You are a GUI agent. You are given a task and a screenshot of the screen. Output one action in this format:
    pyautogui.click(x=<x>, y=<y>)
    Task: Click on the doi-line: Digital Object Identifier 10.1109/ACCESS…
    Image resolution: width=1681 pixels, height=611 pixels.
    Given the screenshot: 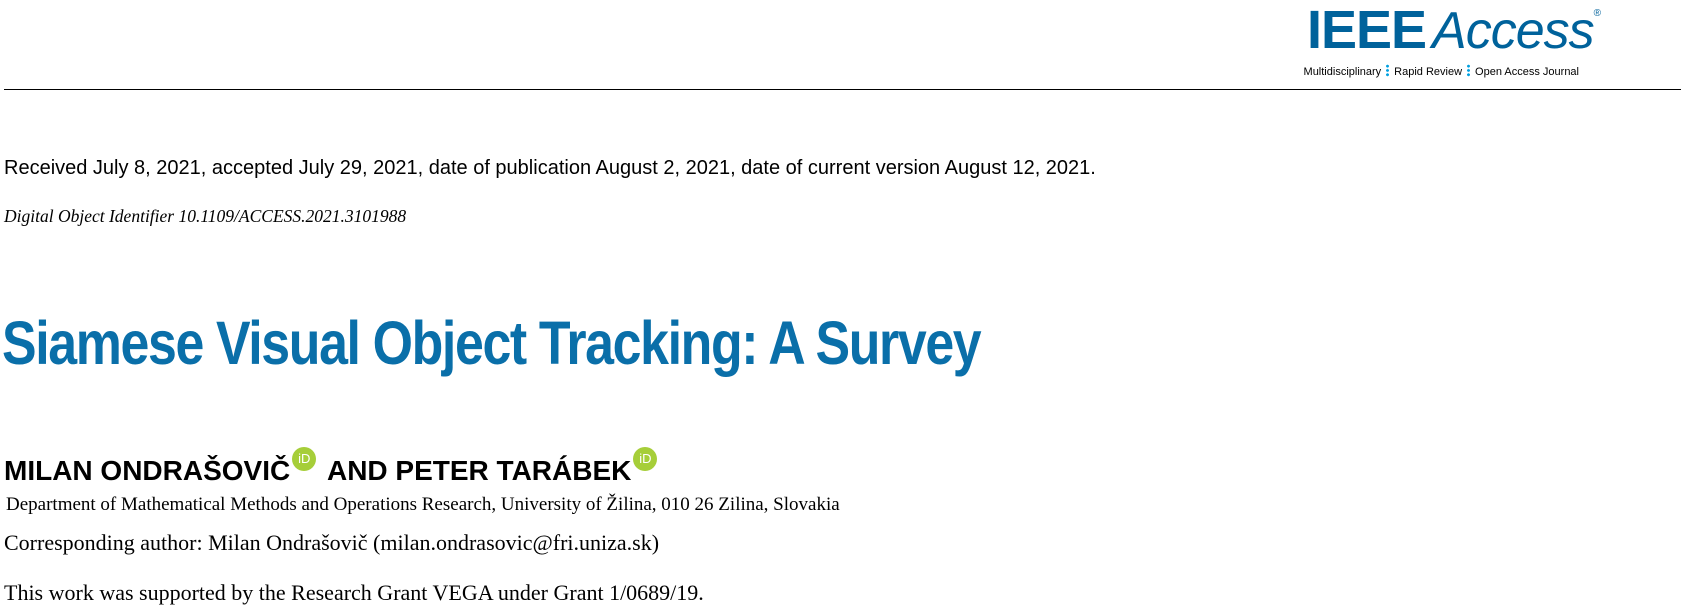 What is the action you would take?
    pyautogui.click(x=205, y=216)
    